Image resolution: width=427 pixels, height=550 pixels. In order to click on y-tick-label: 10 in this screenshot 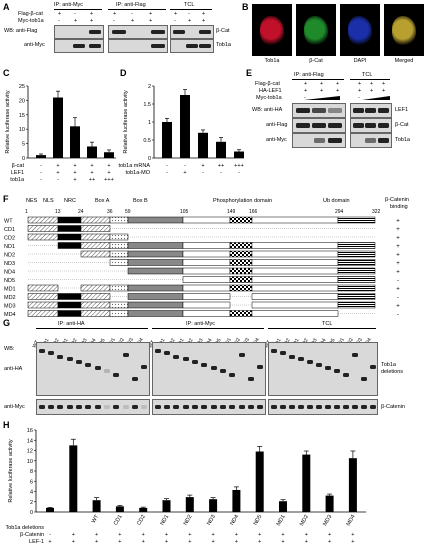, I will do `click(30, 462)`.